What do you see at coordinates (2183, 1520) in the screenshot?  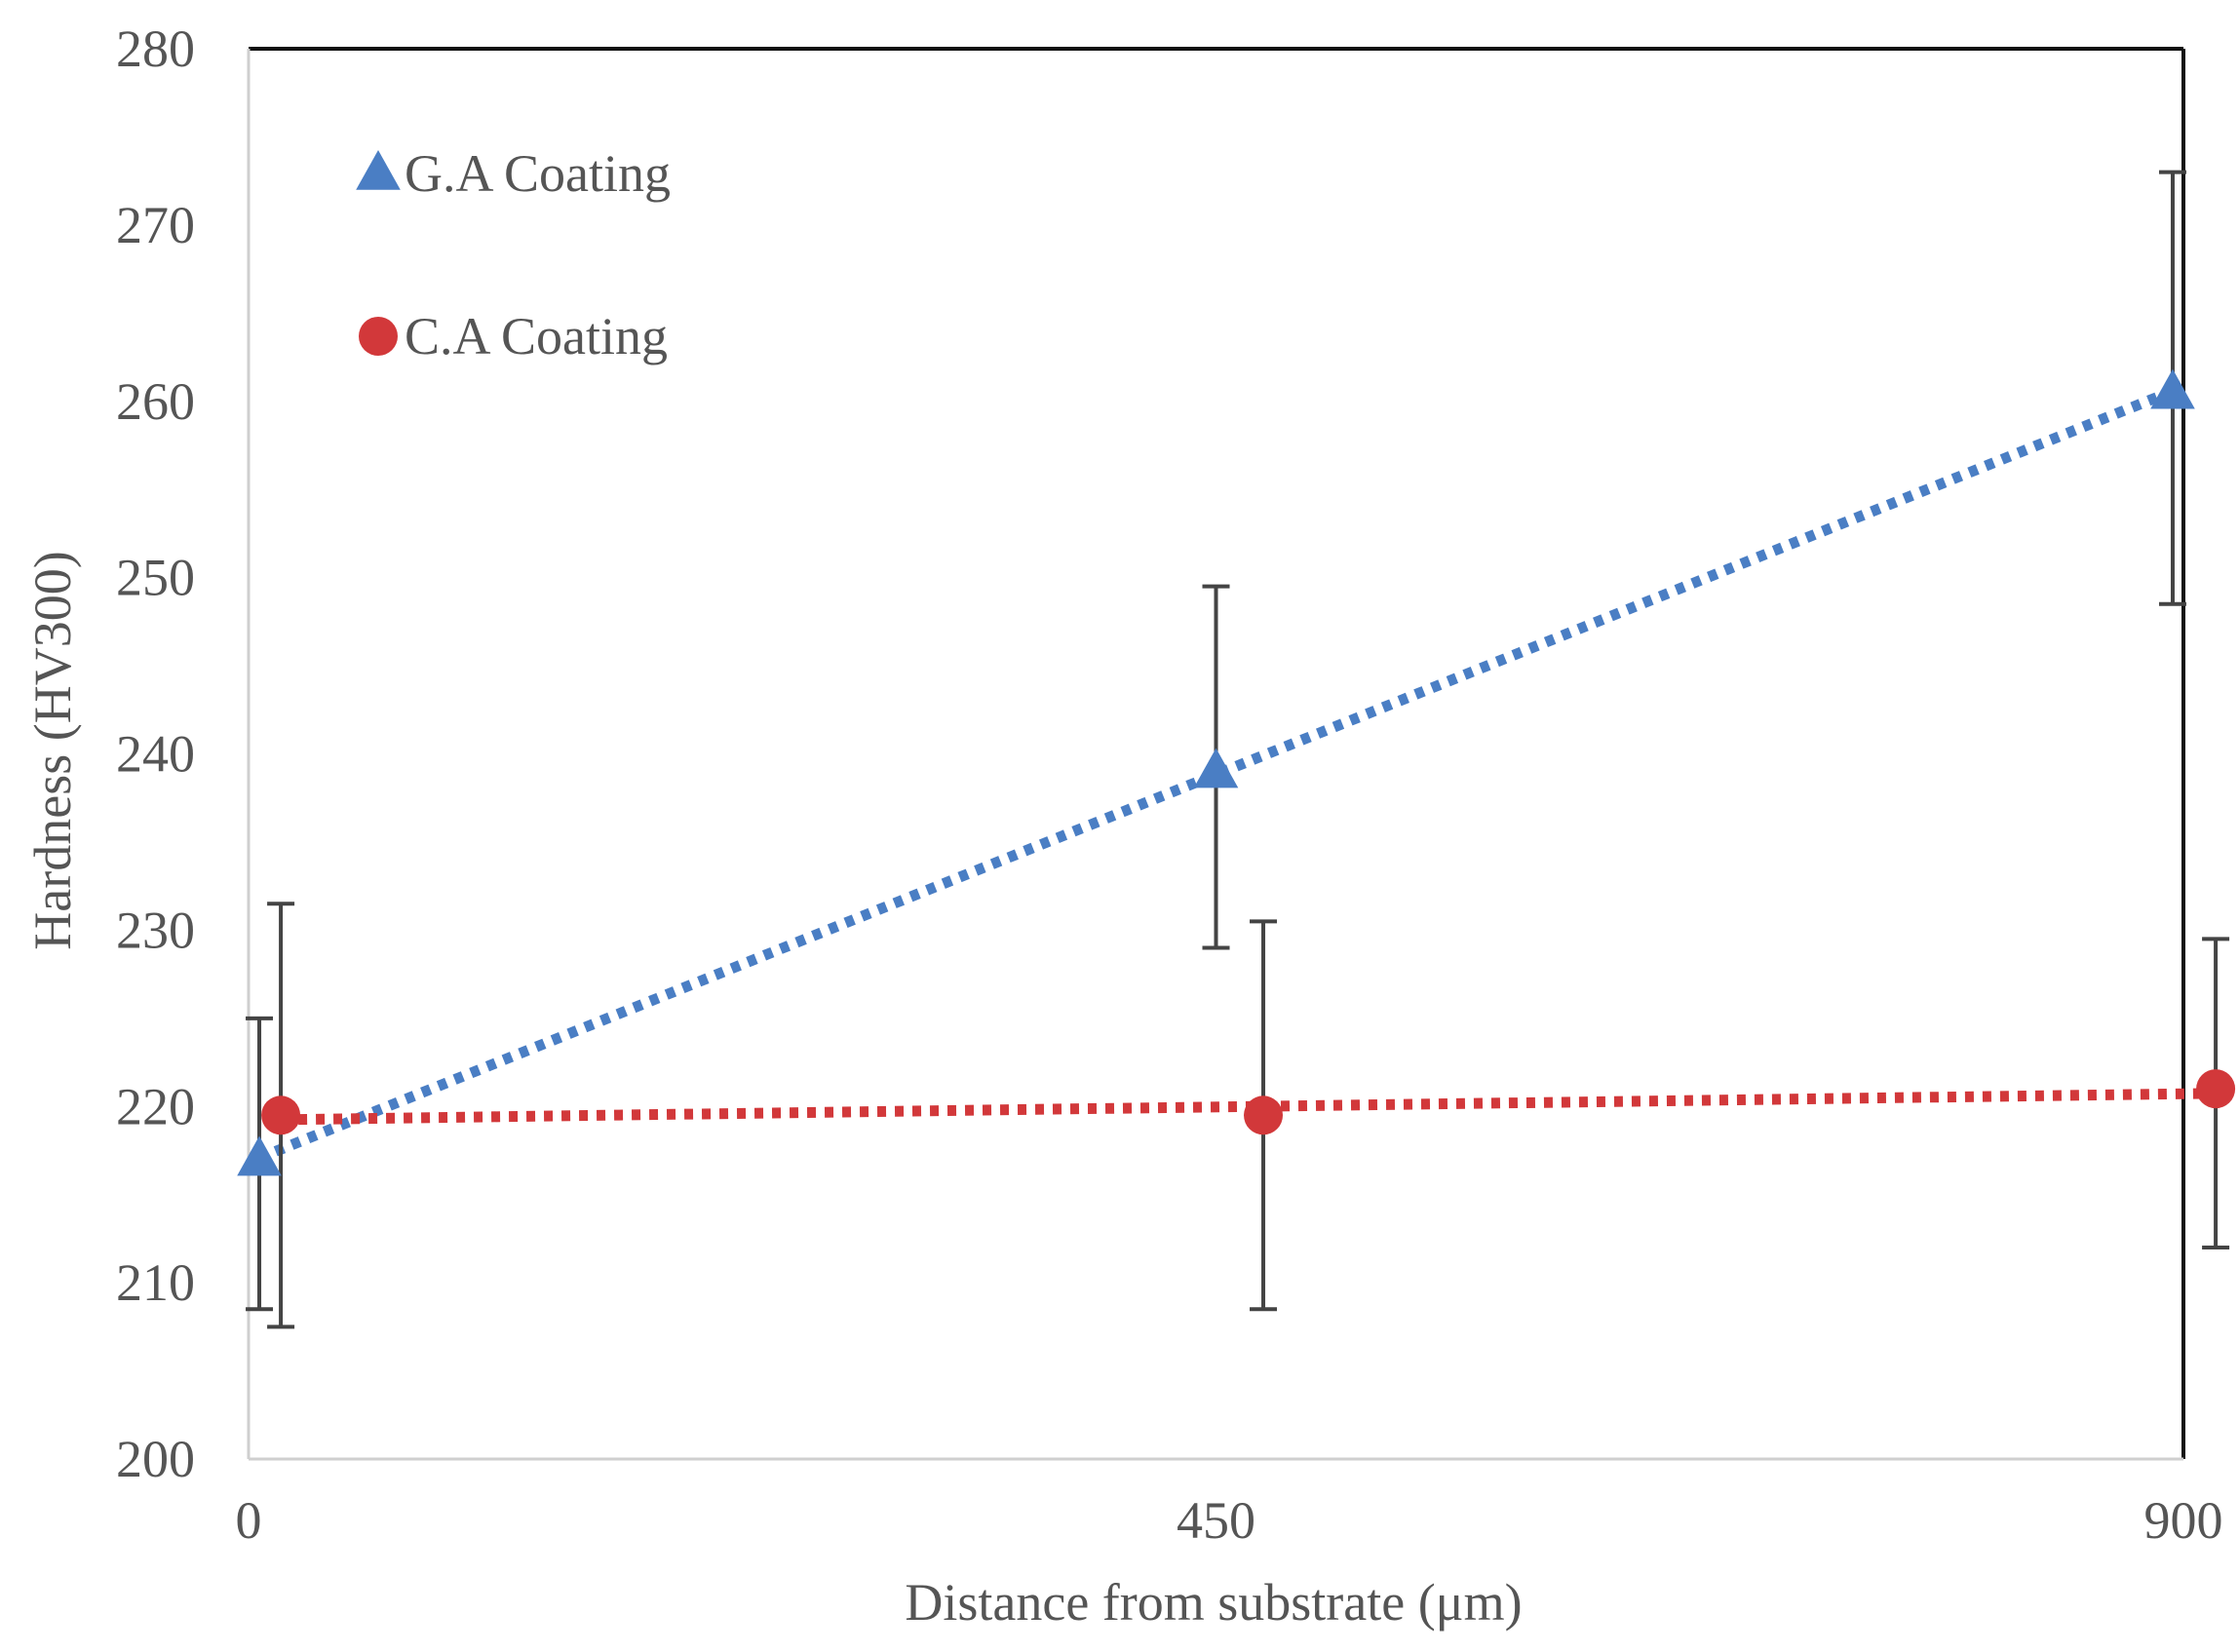 I see `x-tick-label: 900` at bounding box center [2183, 1520].